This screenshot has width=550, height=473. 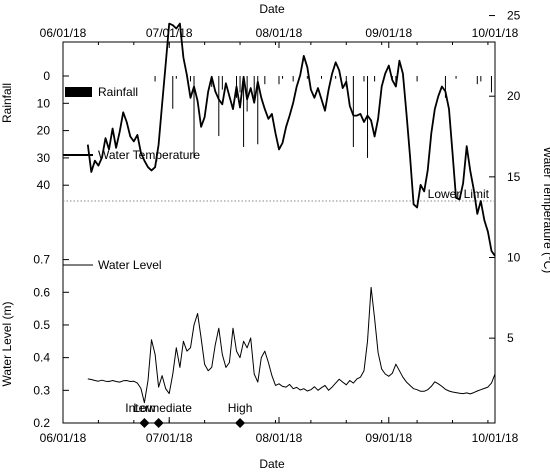 What do you see at coordinates (514, 177) in the screenshot?
I see `temperature-tick-label: 15` at bounding box center [514, 177].